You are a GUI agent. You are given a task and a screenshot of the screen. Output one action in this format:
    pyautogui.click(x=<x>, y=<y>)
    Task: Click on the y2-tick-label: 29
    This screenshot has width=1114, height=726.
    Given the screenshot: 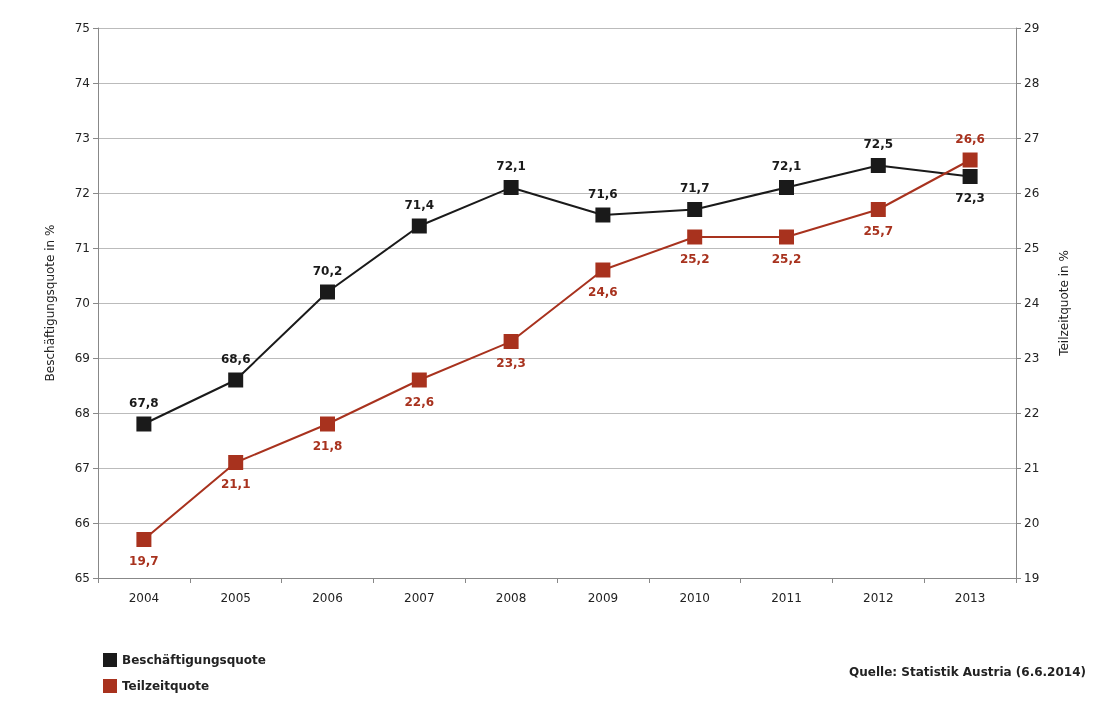 What is the action you would take?
    pyautogui.click(x=1032, y=28)
    